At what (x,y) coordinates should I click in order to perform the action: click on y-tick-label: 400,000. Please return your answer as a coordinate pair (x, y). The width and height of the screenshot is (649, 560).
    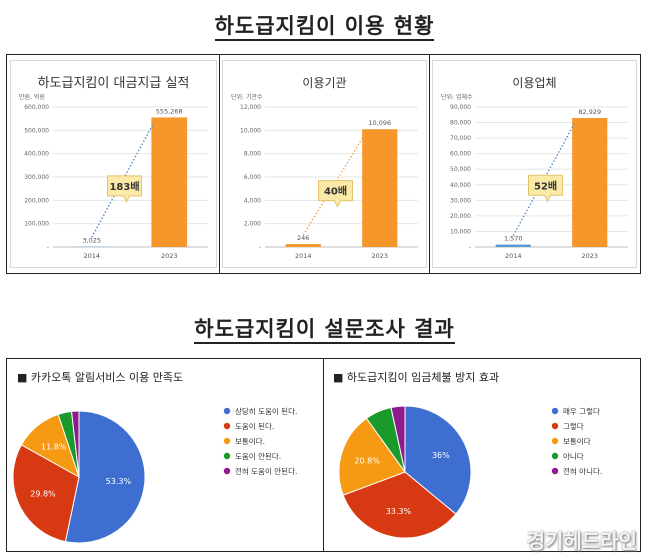
    Looking at the image, I should click on (36, 154).